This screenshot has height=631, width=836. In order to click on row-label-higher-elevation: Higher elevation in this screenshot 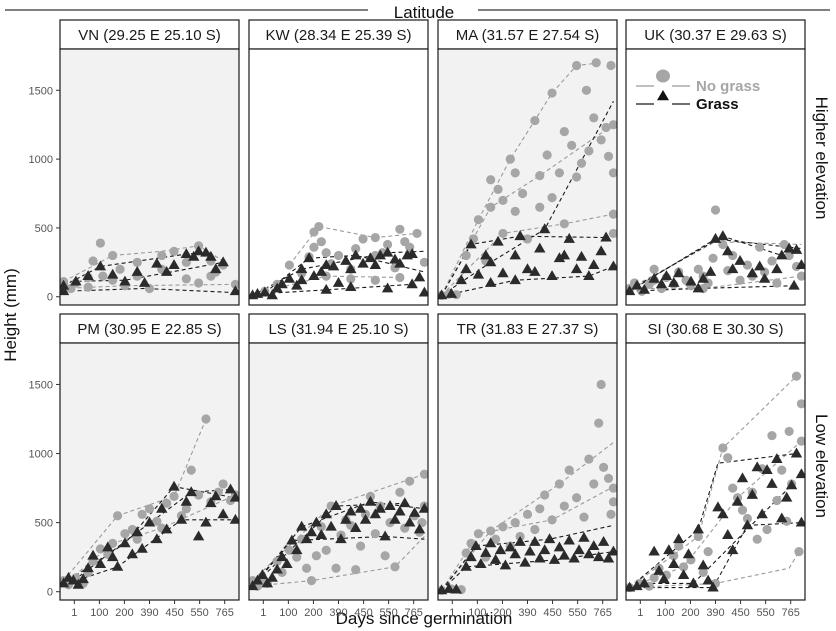, I will do `click(821, 158)`.